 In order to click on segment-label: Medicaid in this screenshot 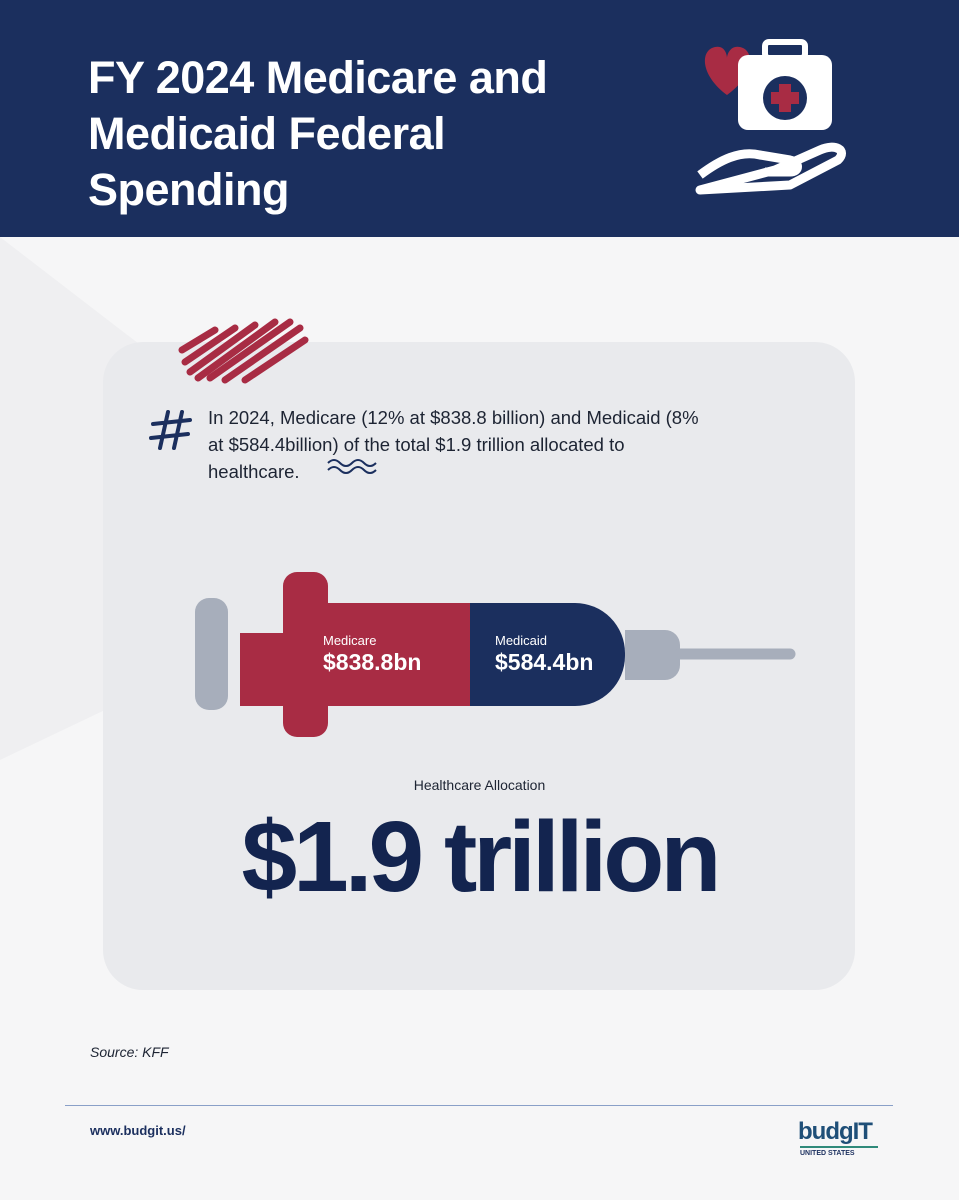, I will do `click(521, 640)`.